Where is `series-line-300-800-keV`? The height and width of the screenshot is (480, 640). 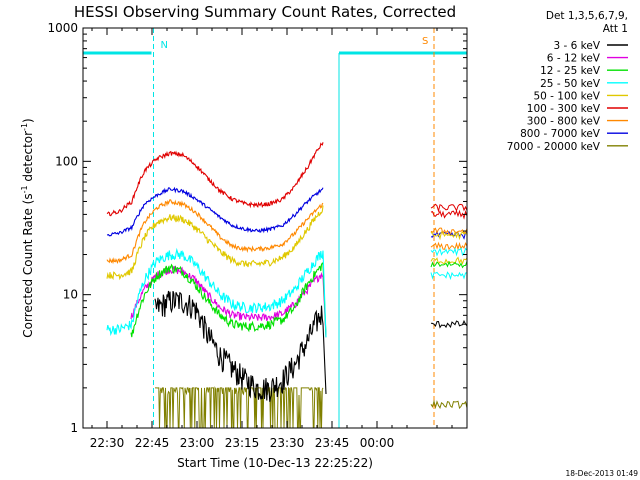 series-line-300-800-keV is located at coordinates (215, 232).